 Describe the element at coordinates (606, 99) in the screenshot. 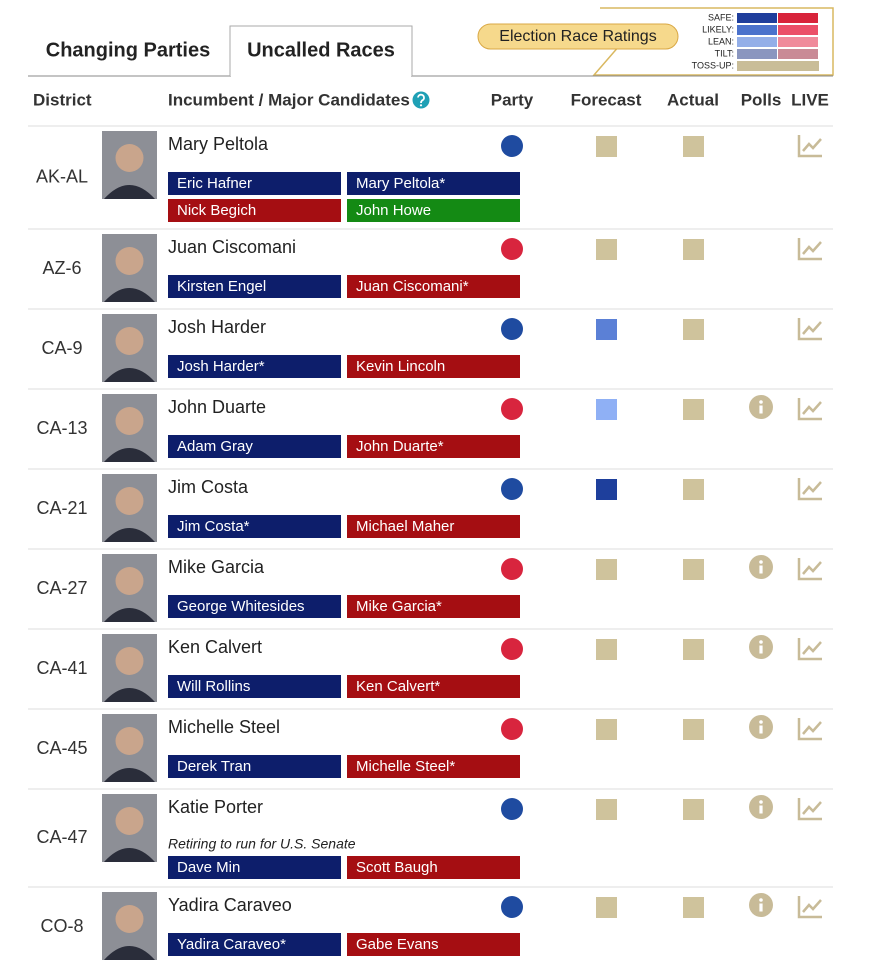

I see `column-header: Forecast` at that location.